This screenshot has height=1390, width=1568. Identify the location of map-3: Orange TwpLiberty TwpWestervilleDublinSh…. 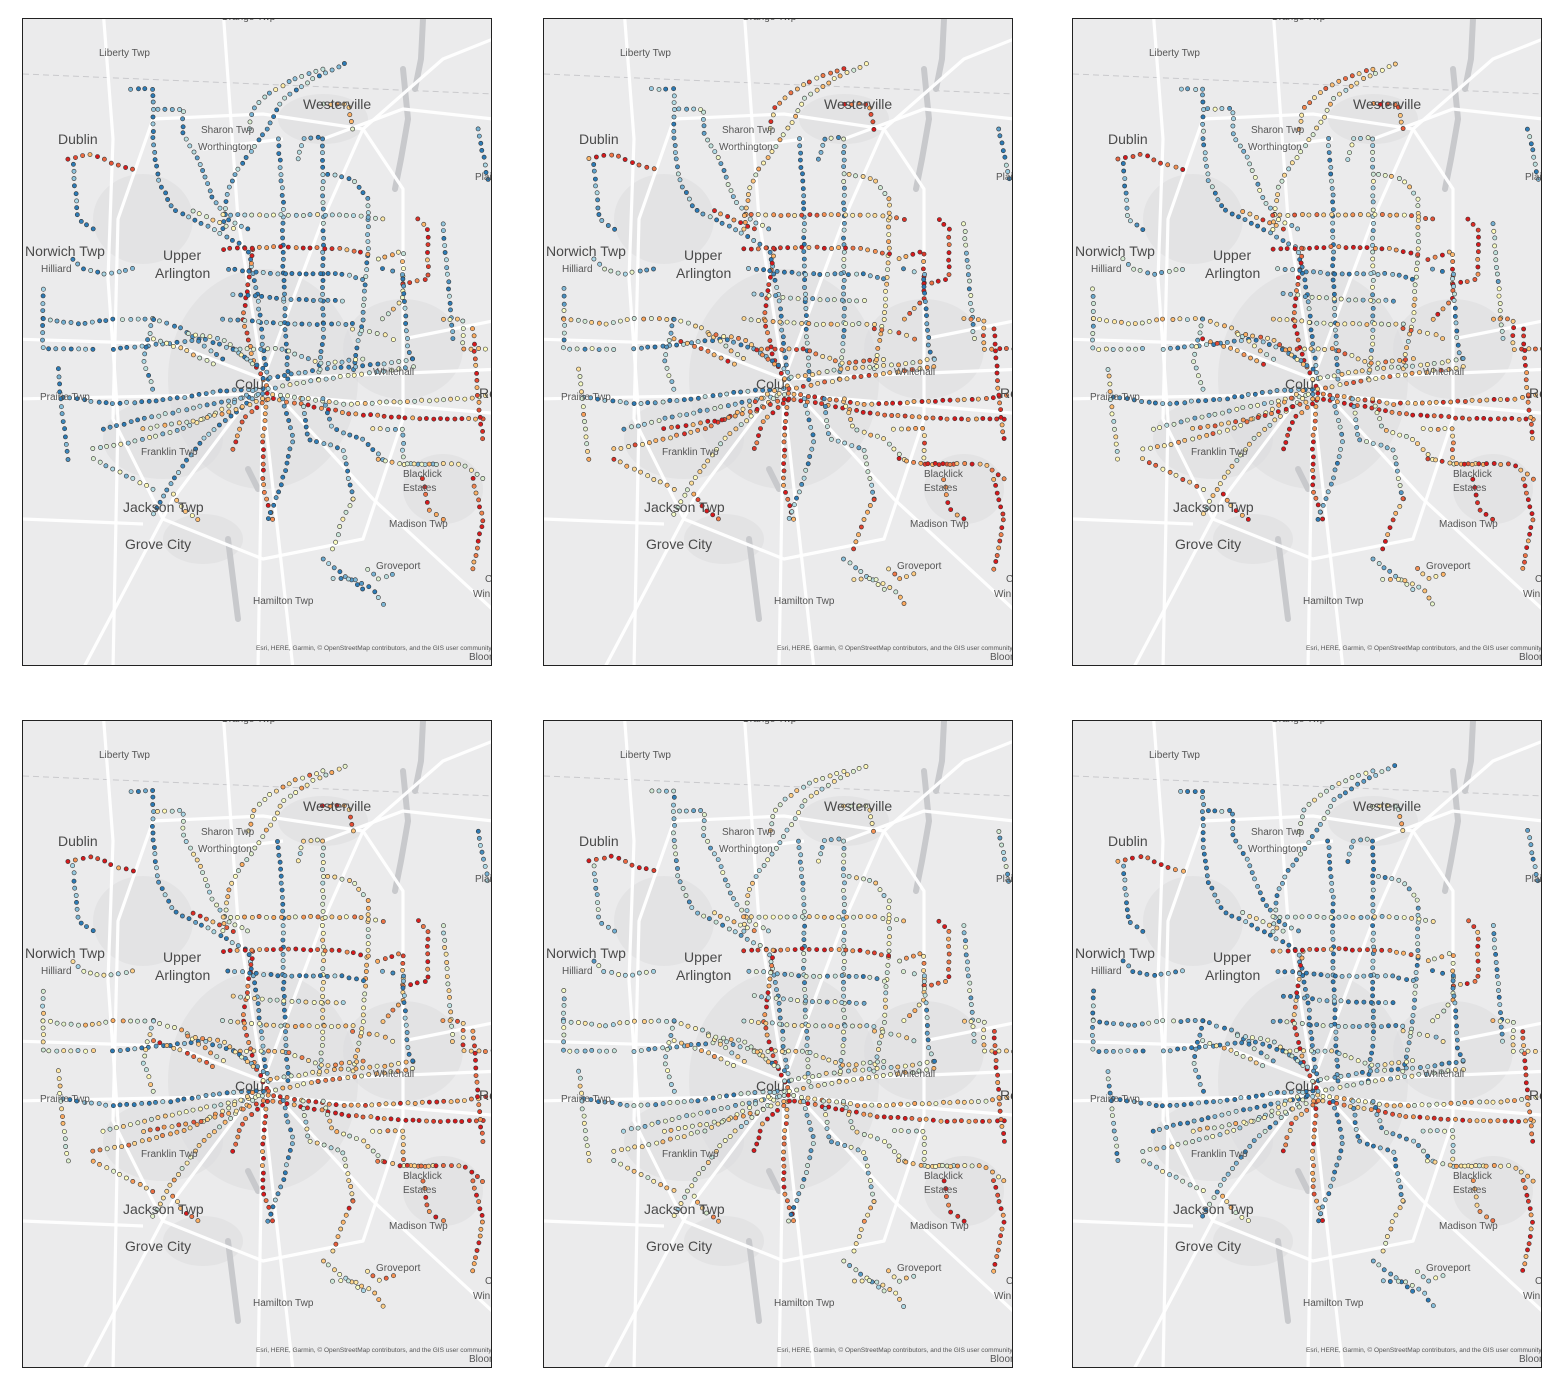
(1307, 342).